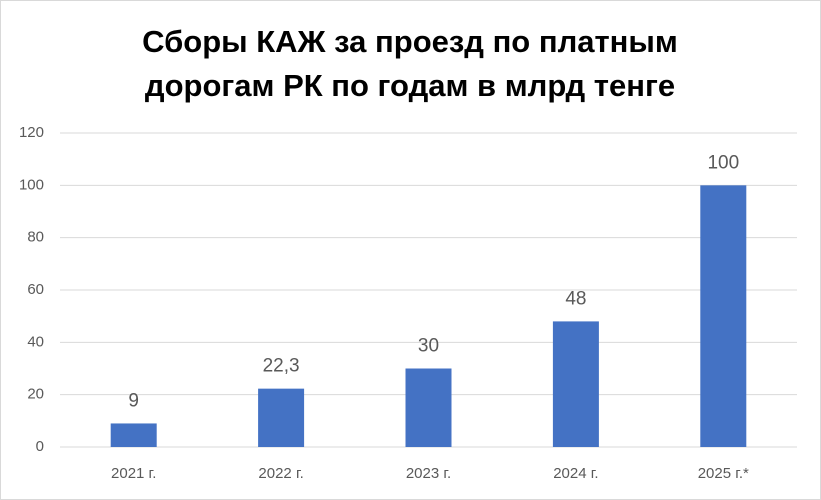  Describe the element at coordinates (35, 394) in the screenshot. I see `y-tick-label: 20` at that location.